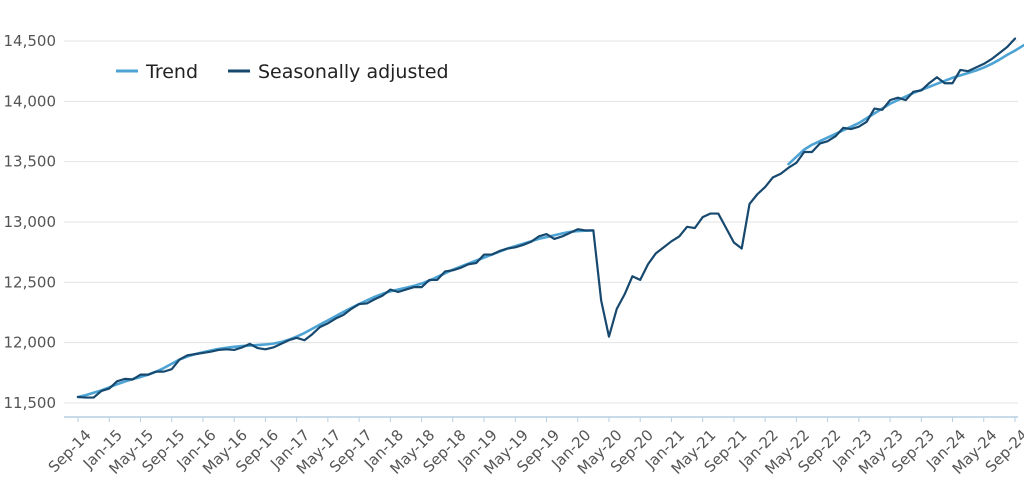 Image resolution: width=1024 pixels, height=490 pixels. I want to click on y-tick-label: 13,000, so click(30, 222).